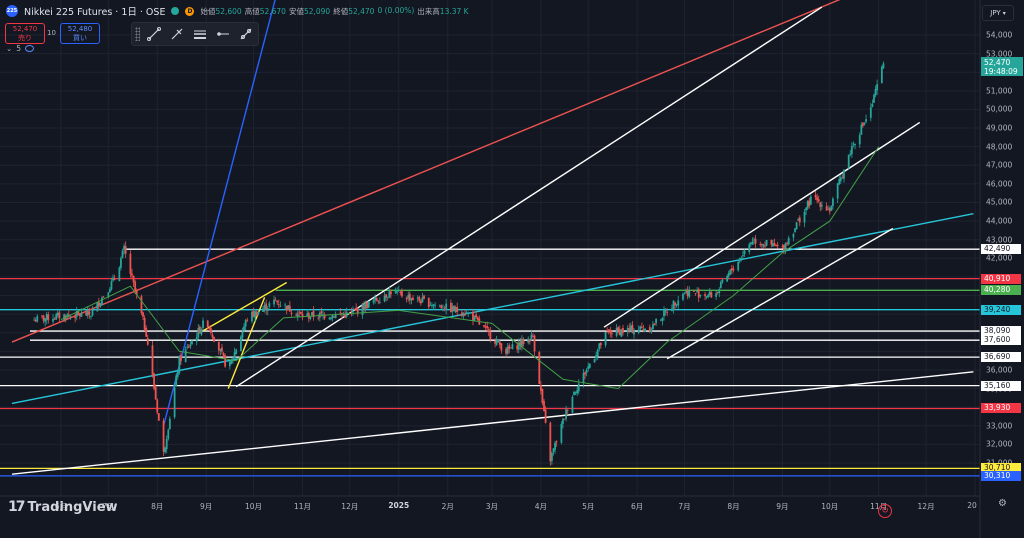  I want to click on trend-line-tool-icon, so click(154, 34).